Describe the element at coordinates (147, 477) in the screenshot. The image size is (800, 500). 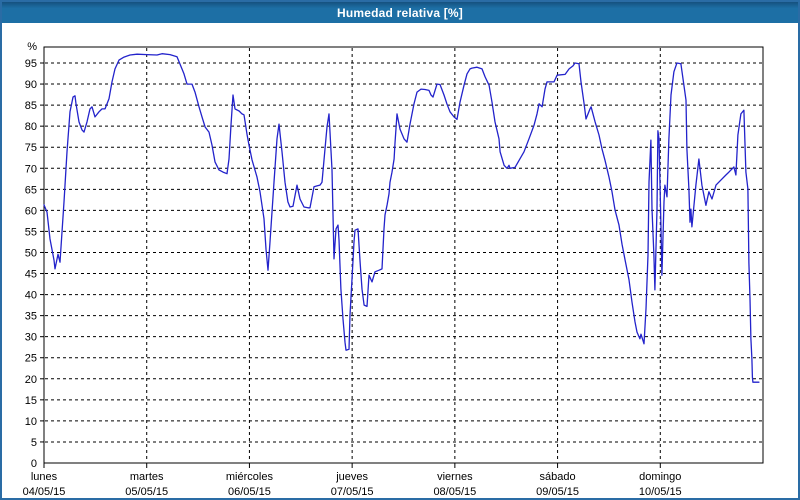
I see `day-label: martes` at that location.